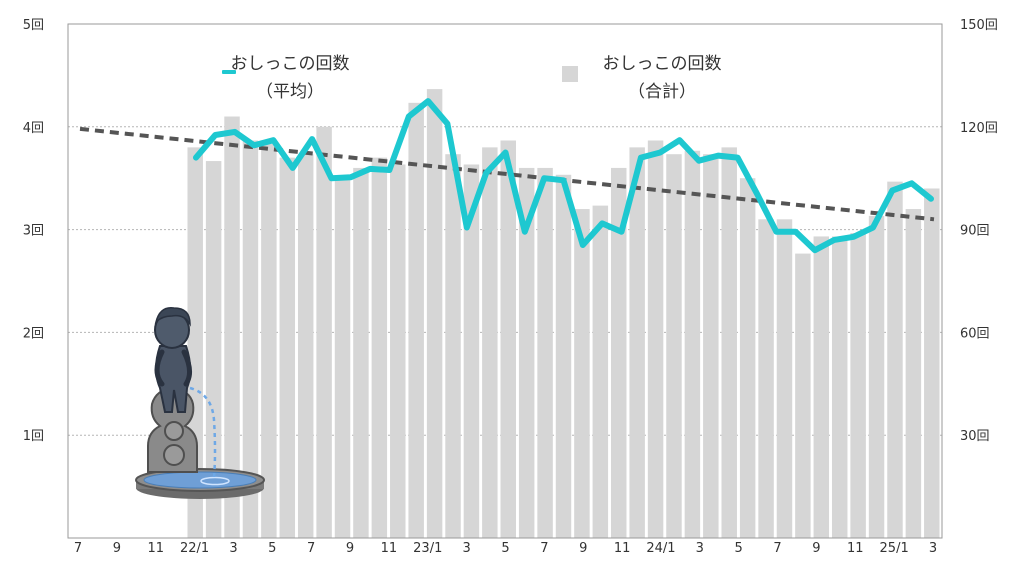 The image size is (1020, 574). What do you see at coordinates (427, 548) in the screenshot?
I see `x-tick-label: 23/1` at bounding box center [427, 548].